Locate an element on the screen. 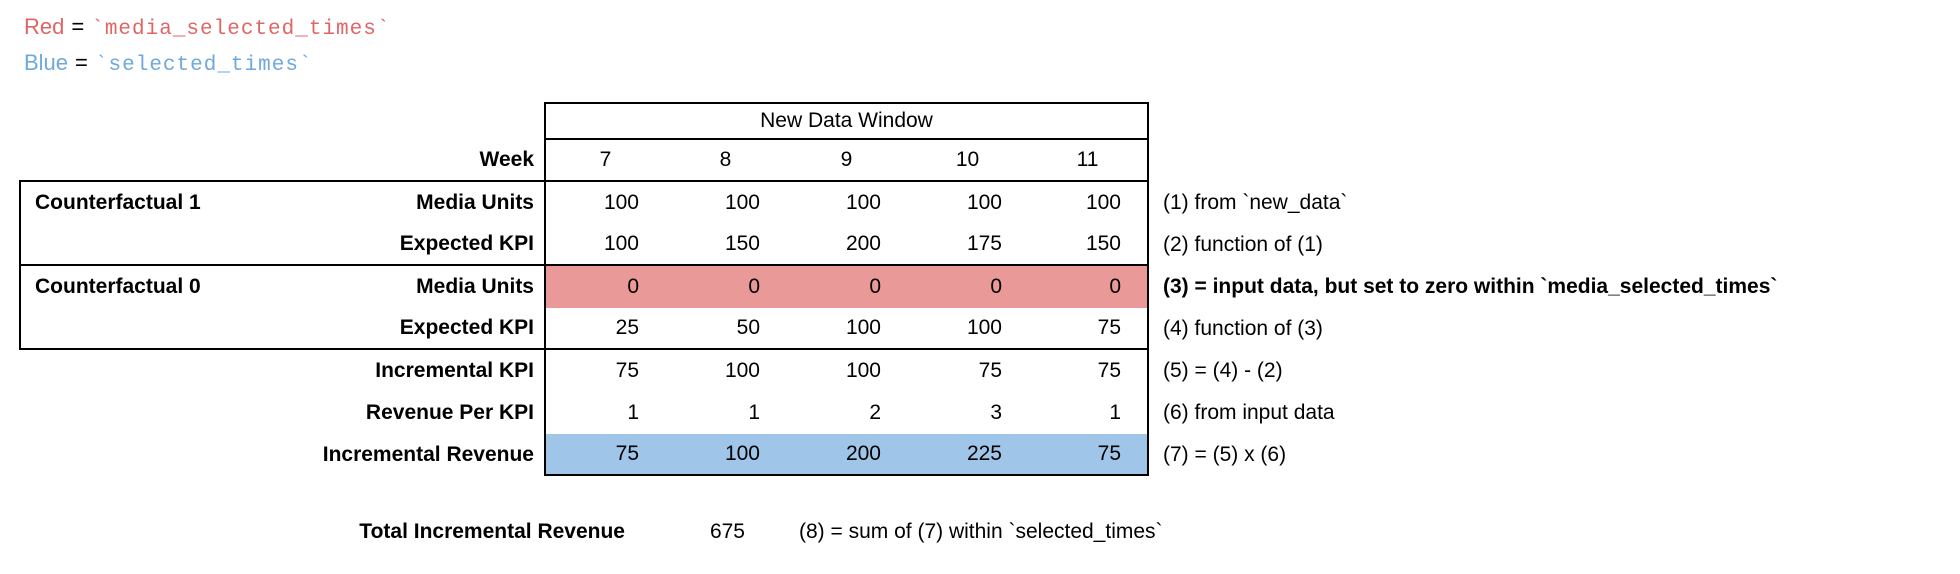 The image size is (1960, 574). data-cell-highlight-blue: 200 is located at coordinates (846, 455).